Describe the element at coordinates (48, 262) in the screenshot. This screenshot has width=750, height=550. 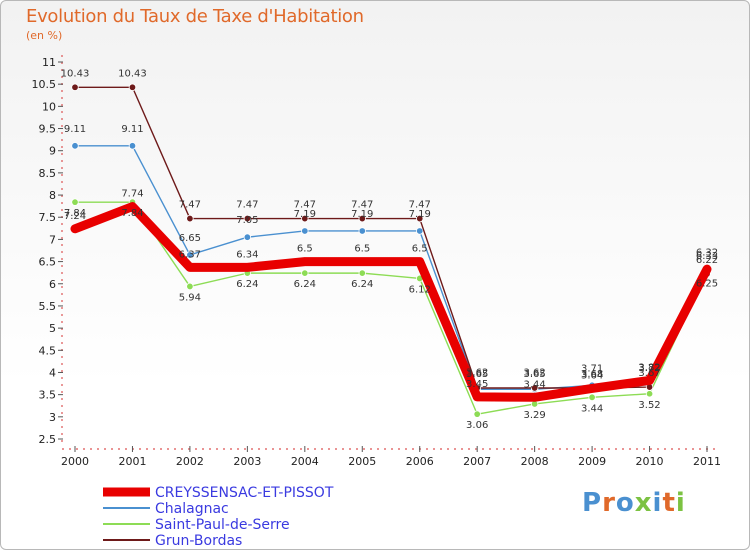
I see `y-tick-label: 6.5` at that location.